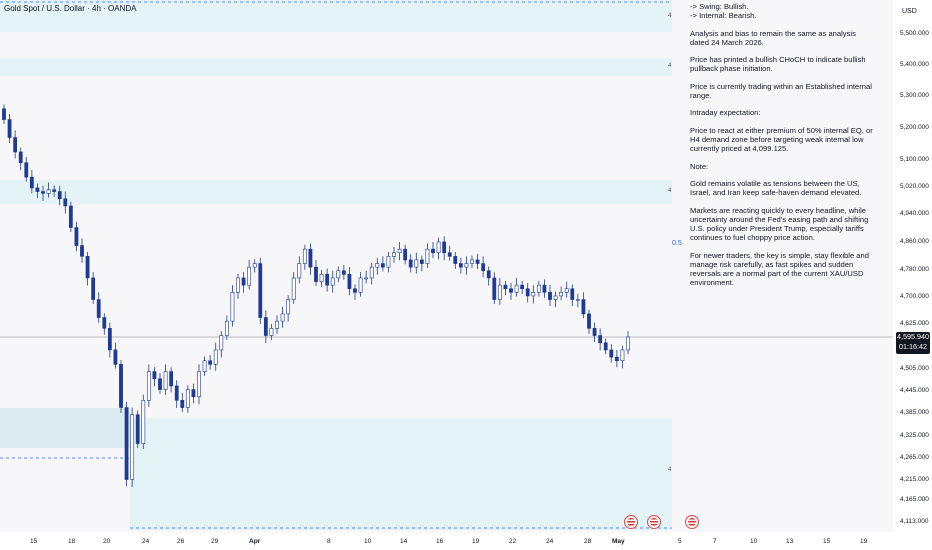 The width and height of the screenshot is (932, 550). I want to click on current-price-value: 4,595.940, so click(913, 336).